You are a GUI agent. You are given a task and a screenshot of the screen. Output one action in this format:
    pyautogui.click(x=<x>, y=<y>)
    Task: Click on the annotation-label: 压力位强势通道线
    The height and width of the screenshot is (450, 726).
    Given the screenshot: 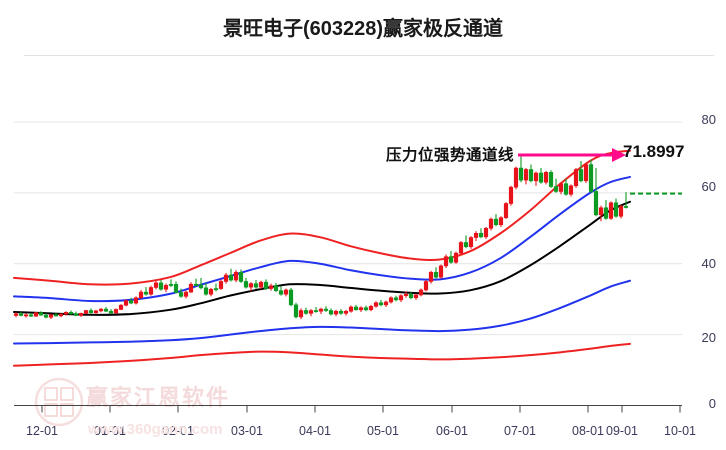 What is the action you would take?
    pyautogui.click(x=450, y=155)
    